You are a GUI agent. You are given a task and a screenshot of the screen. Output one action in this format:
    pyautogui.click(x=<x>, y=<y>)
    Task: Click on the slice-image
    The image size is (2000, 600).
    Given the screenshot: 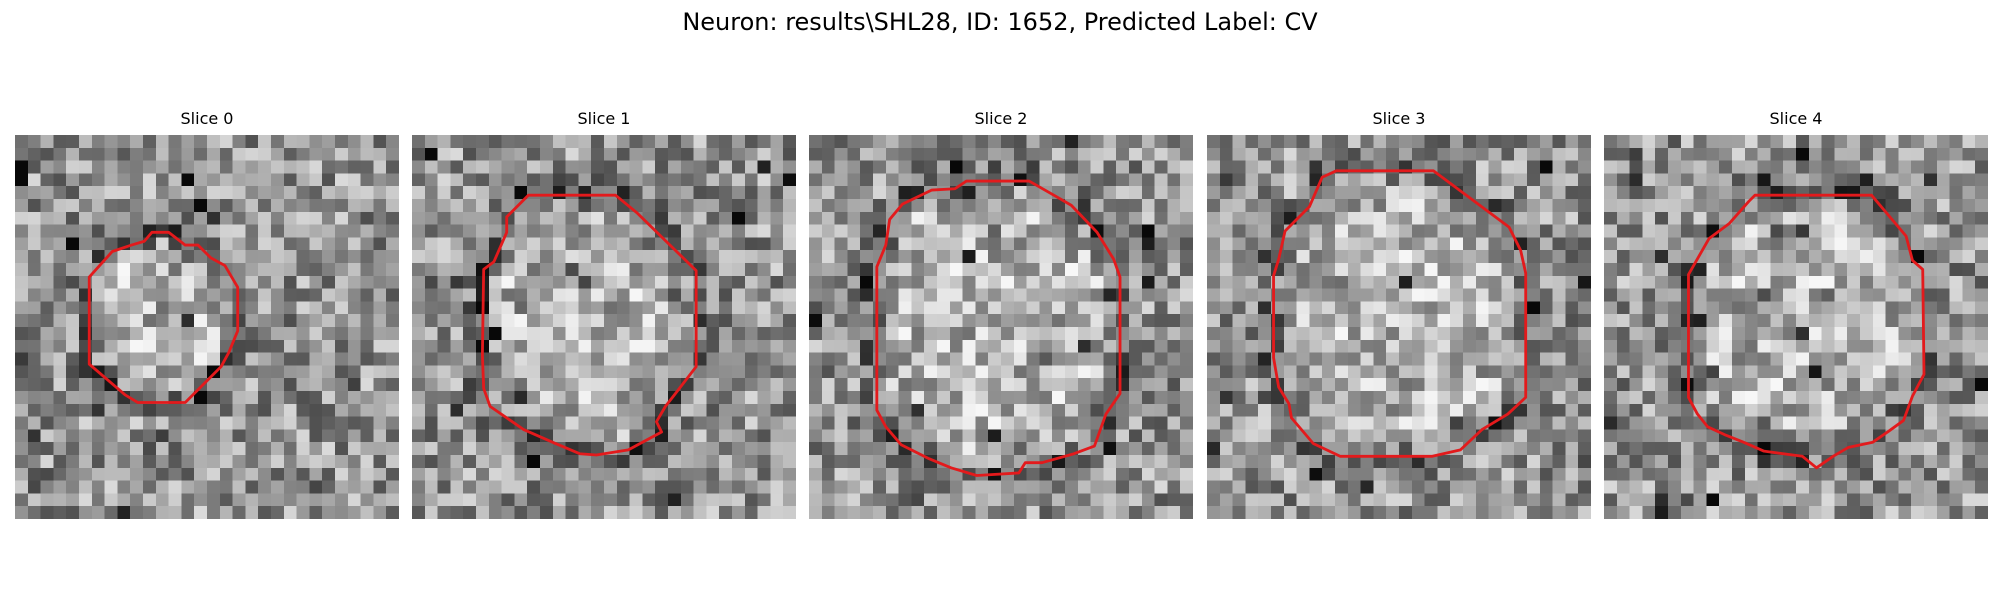 What is the action you would take?
    pyautogui.click(x=1001, y=327)
    